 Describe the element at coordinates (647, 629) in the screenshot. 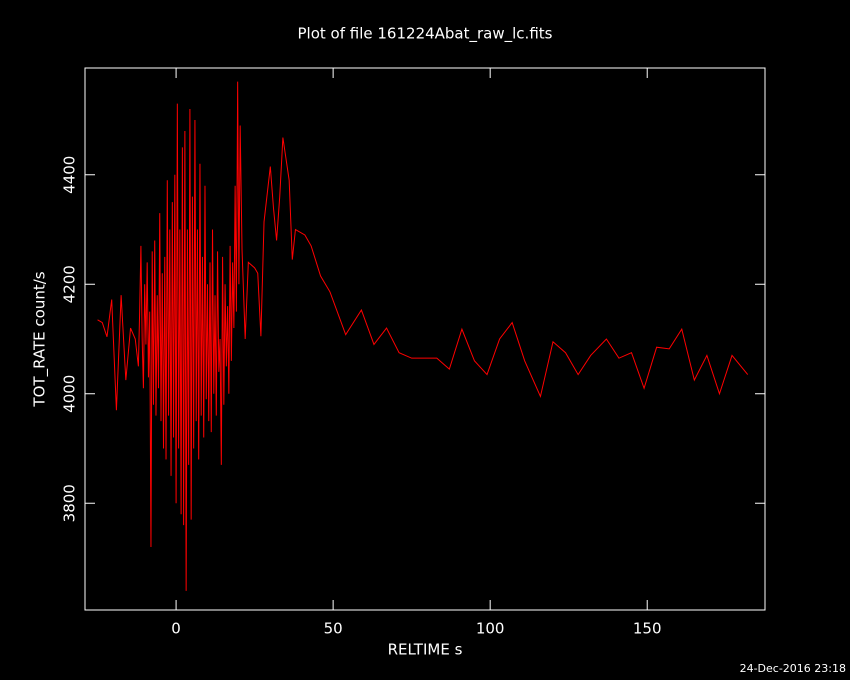

I see `x-tick-label: 150` at that location.